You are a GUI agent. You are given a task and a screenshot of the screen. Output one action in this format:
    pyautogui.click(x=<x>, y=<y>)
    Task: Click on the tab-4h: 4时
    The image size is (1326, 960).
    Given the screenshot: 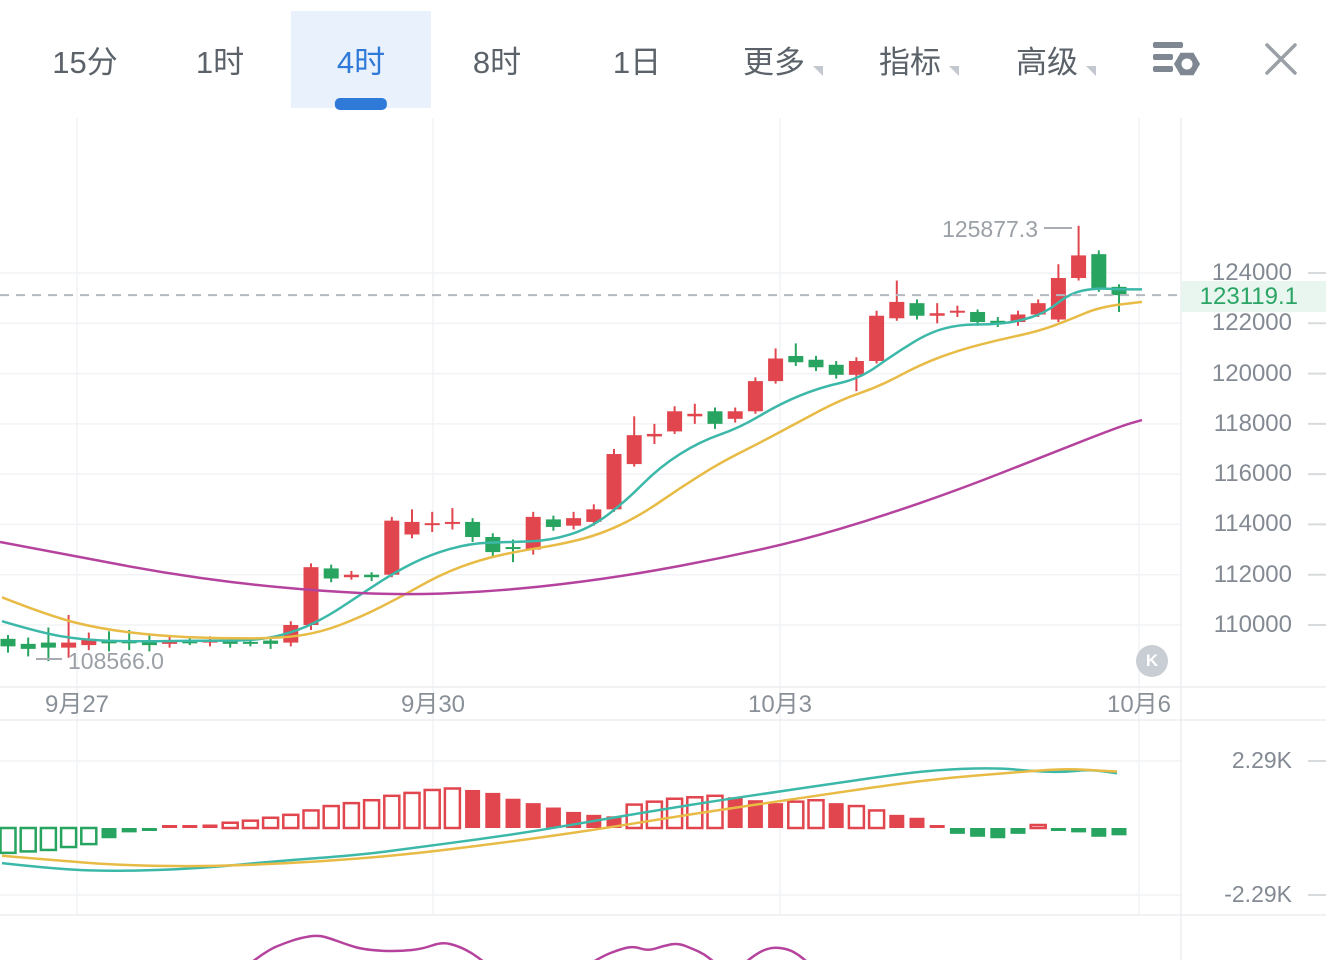 What is the action you would take?
    pyautogui.click(x=361, y=60)
    